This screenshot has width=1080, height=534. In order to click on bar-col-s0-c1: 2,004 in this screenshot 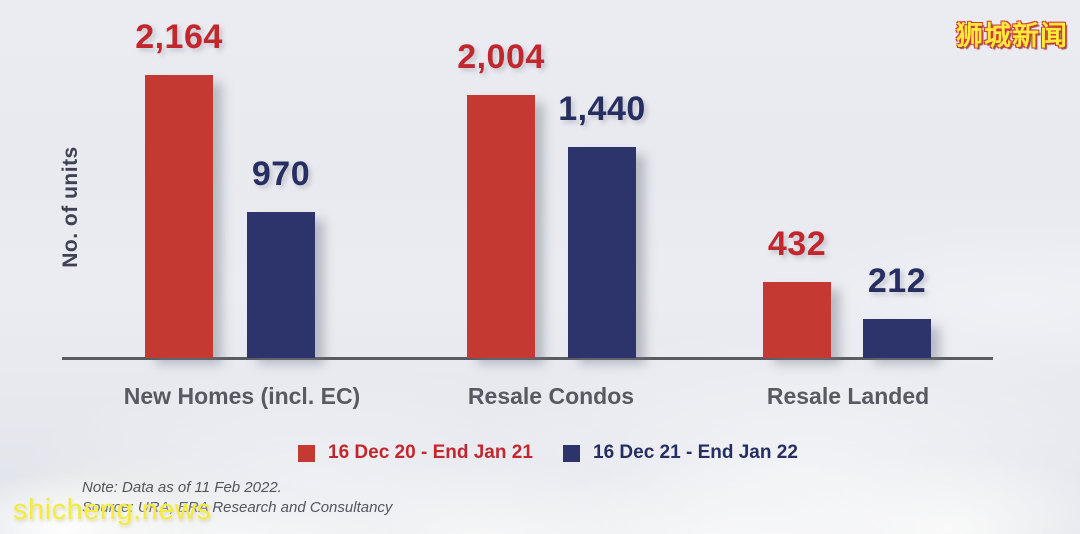, I will do `click(500, 198)`.